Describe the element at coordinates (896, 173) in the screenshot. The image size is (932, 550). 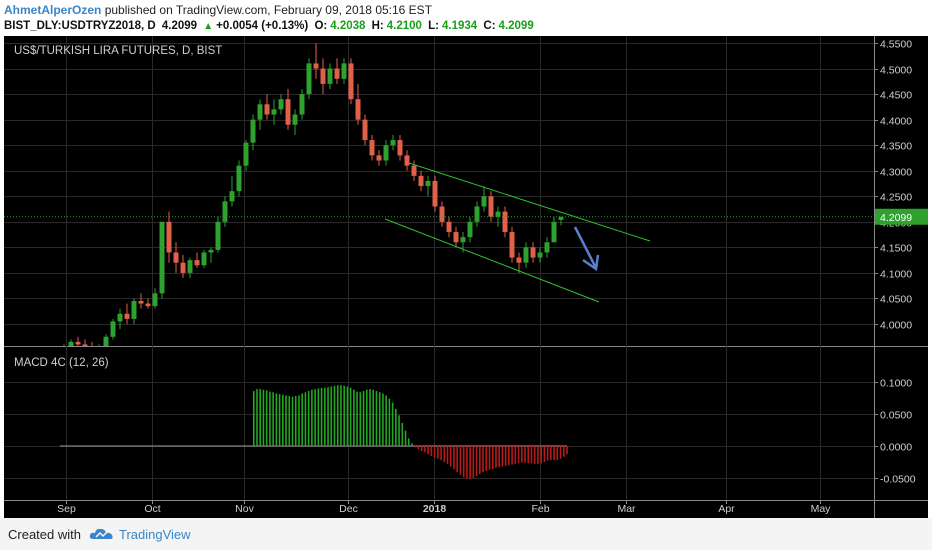
I see `price-tick-label: 4.3000` at that location.